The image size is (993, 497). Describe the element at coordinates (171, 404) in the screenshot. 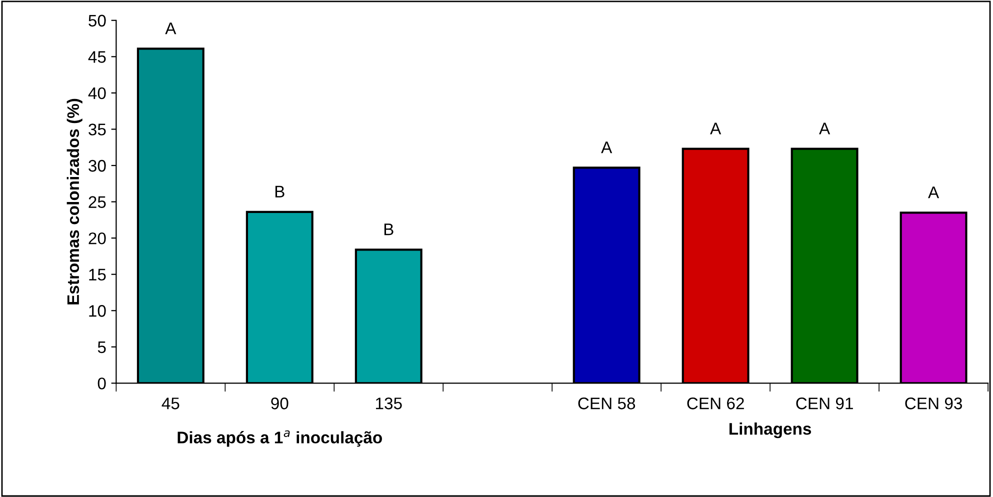

I see `x-tick-label: 45` at that location.